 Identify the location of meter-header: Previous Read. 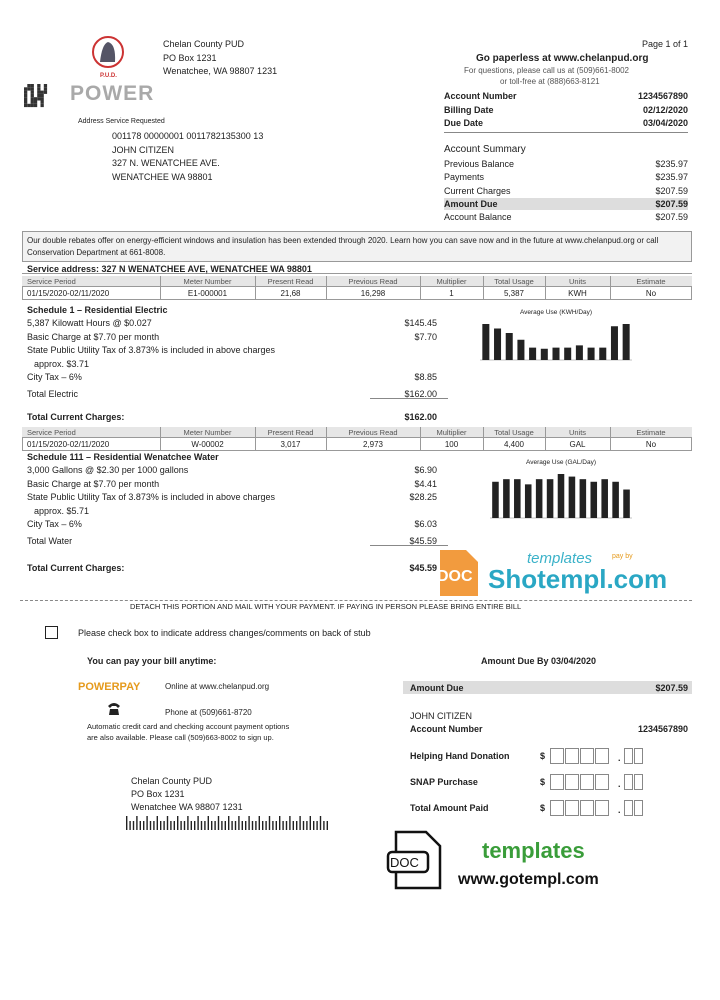
(373, 281).